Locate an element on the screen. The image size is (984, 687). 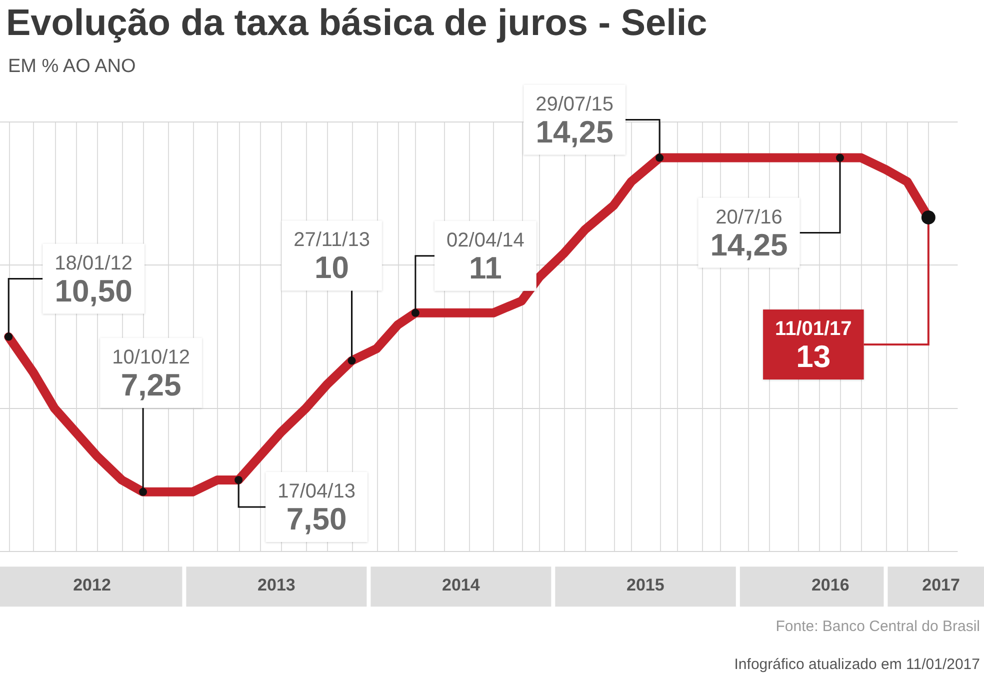
data-label: 7,50 is located at coordinates (316, 519).